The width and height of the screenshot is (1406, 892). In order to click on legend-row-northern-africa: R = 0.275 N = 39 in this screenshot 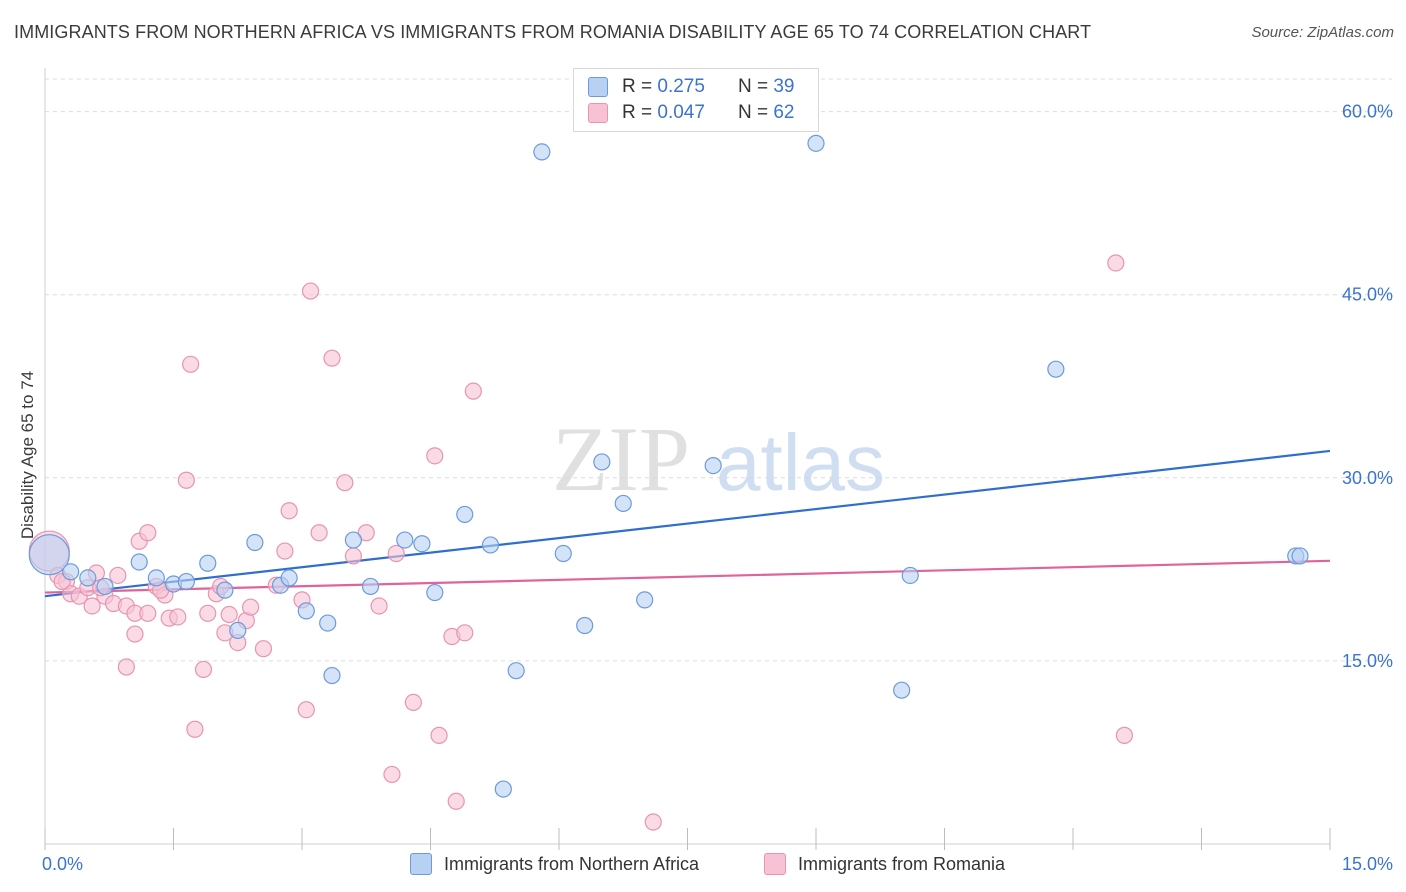, I will do `click(691, 87)`.